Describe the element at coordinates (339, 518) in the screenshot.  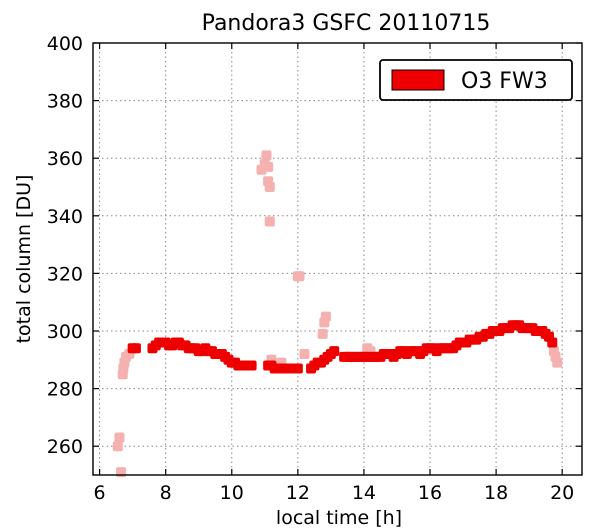
I see `x-axis-label: local time [h]` at that location.